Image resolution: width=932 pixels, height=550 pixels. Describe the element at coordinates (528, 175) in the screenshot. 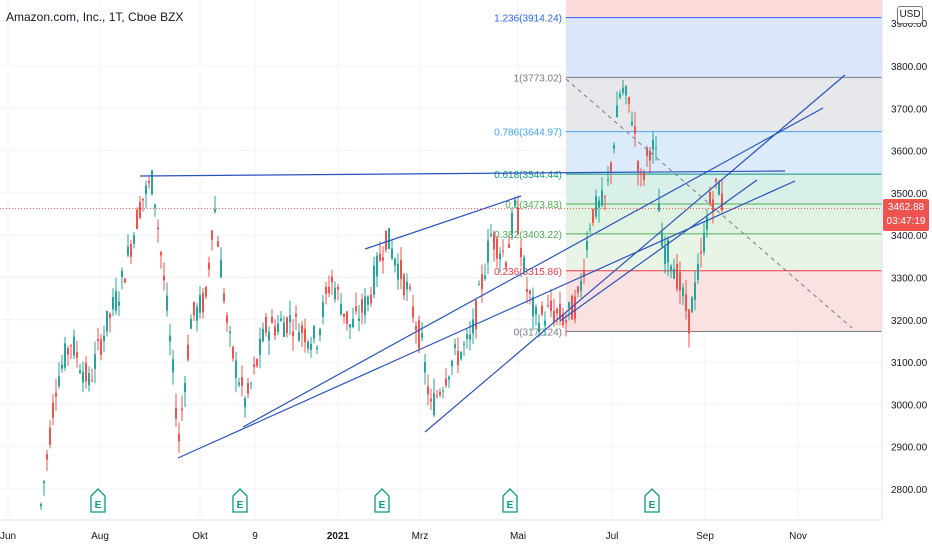

I see `fib-level-label: 0.618(3544.44)` at that location.